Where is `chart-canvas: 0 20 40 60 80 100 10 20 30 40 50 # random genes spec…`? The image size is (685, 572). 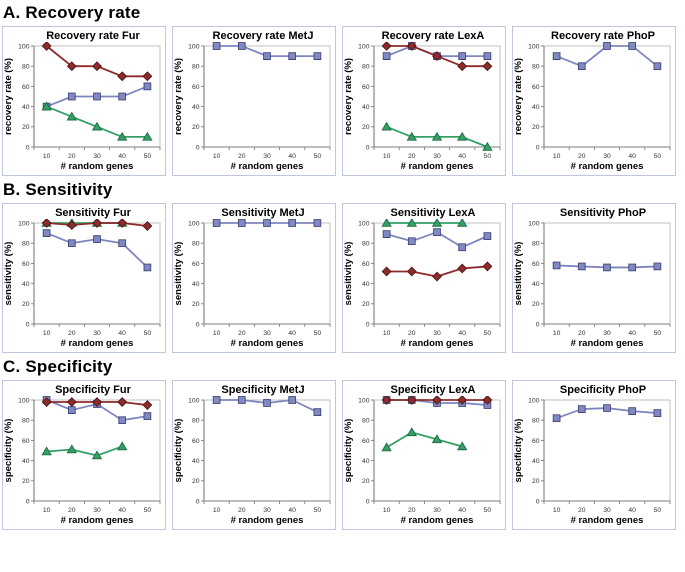
chart-canvas: 0 20 40 60 80 100 10 20 30 40 50 # random genes spec… is located at coordinates (252, 461).